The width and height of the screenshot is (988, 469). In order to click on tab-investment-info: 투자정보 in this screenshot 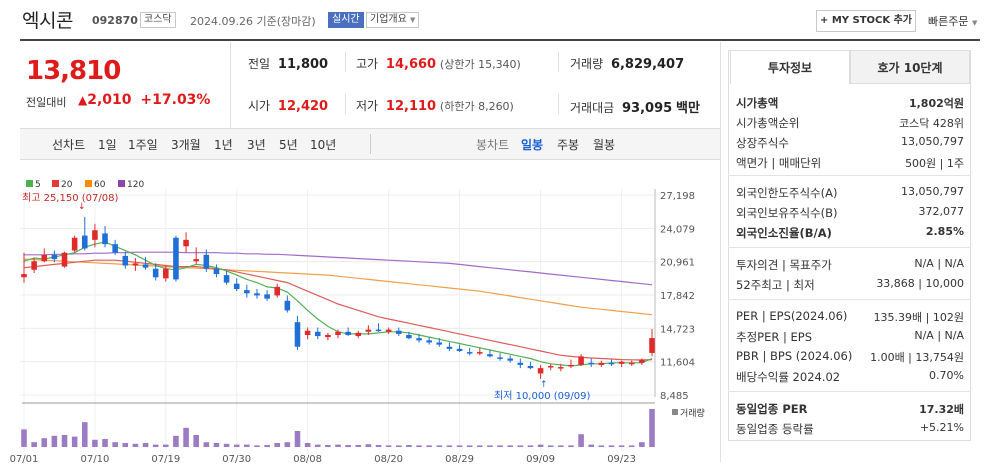, I will do `click(790, 67)`.